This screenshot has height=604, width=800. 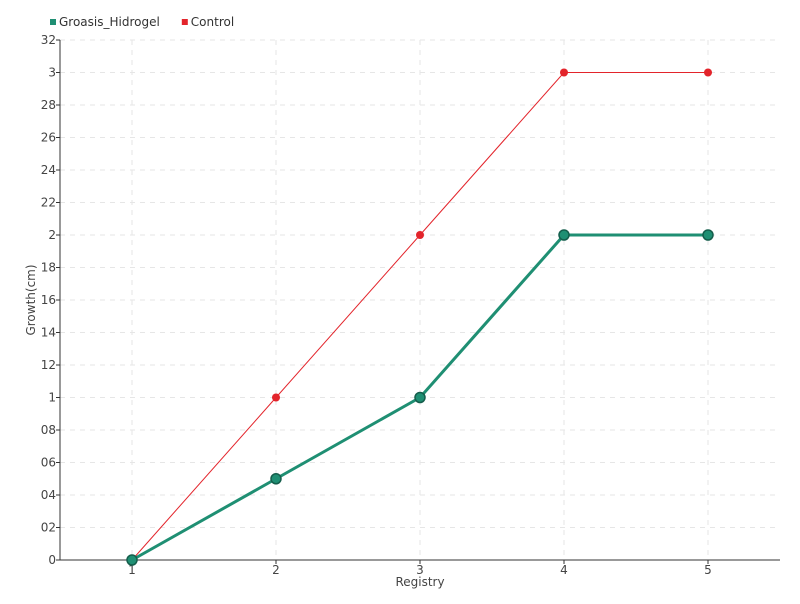 I want to click on legend-label: Control, so click(x=212, y=22).